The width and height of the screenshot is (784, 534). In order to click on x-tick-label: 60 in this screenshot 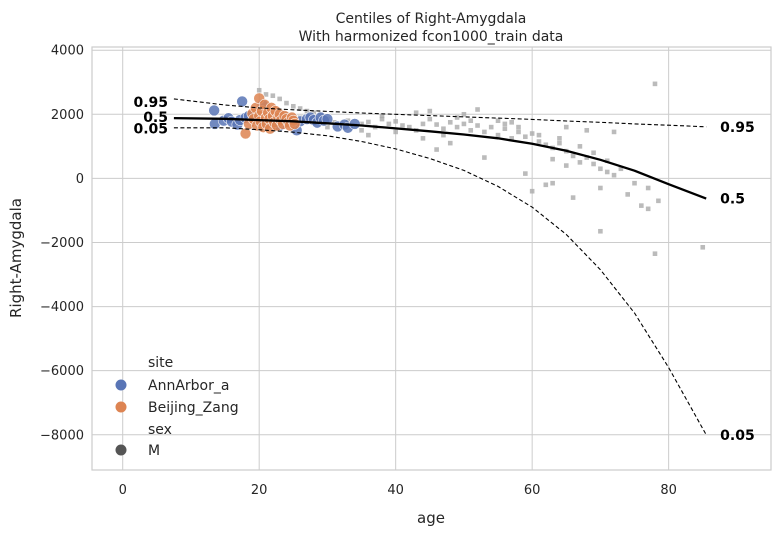, I will do `click(532, 490)`.